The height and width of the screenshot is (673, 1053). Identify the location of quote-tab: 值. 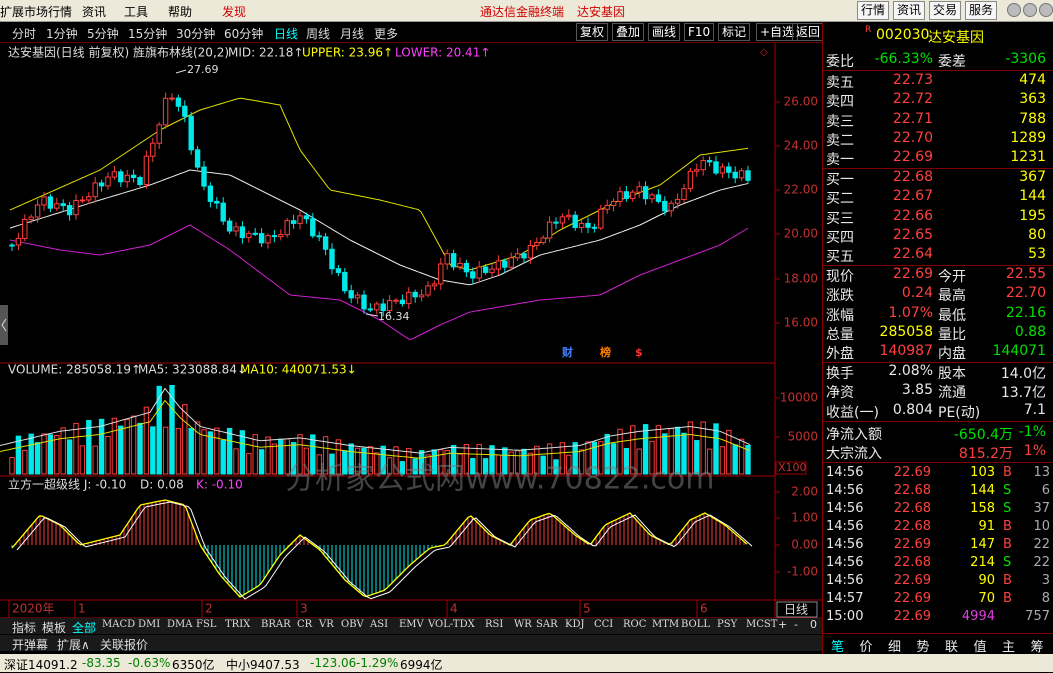
(980, 647).